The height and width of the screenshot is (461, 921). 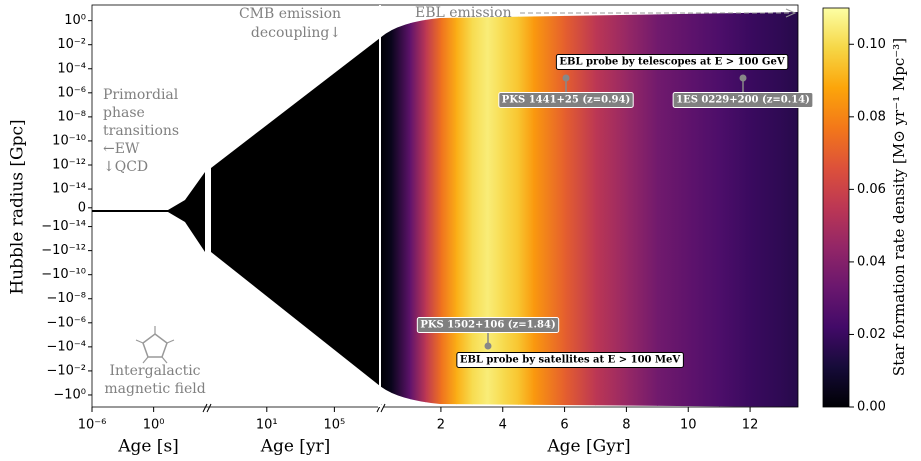 What do you see at coordinates (124, 113) in the screenshot?
I see `phase-label: phase` at bounding box center [124, 113].